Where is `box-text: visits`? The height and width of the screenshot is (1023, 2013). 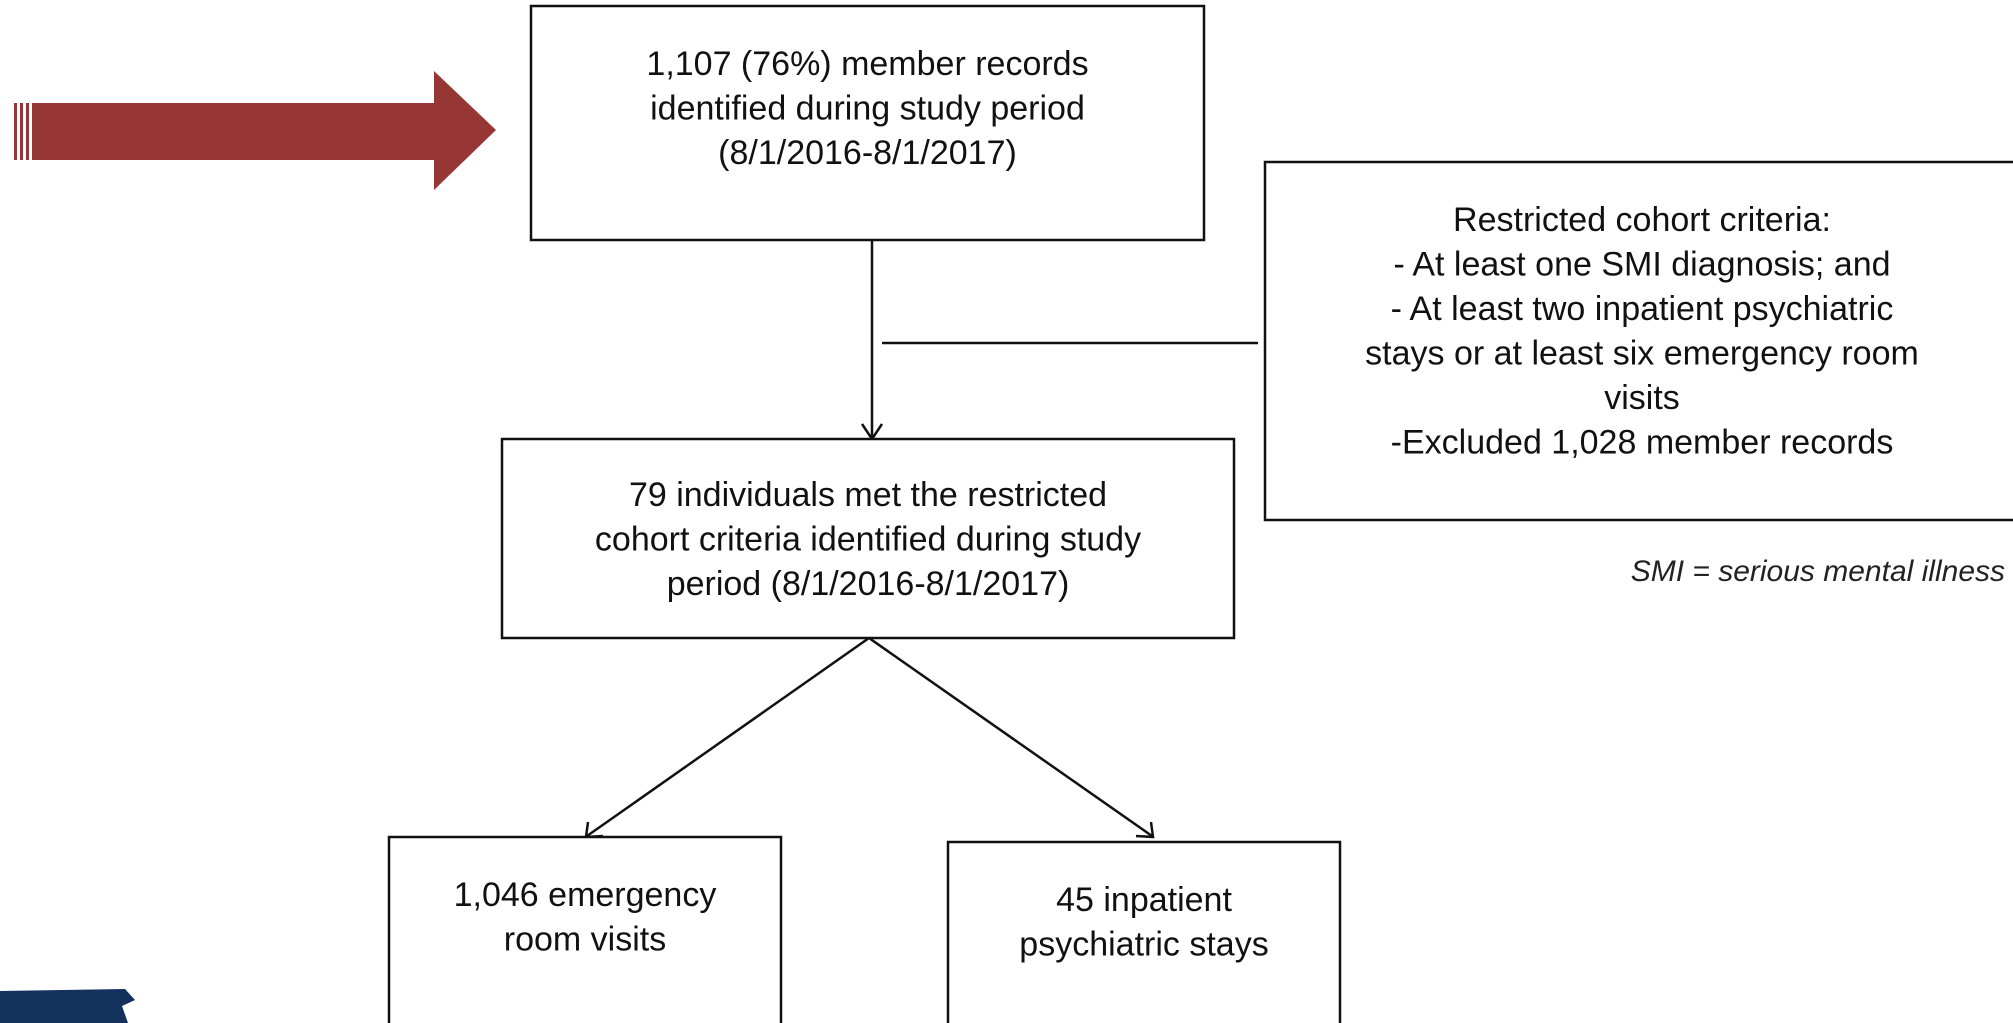 box-text: visits is located at coordinates (1642, 398).